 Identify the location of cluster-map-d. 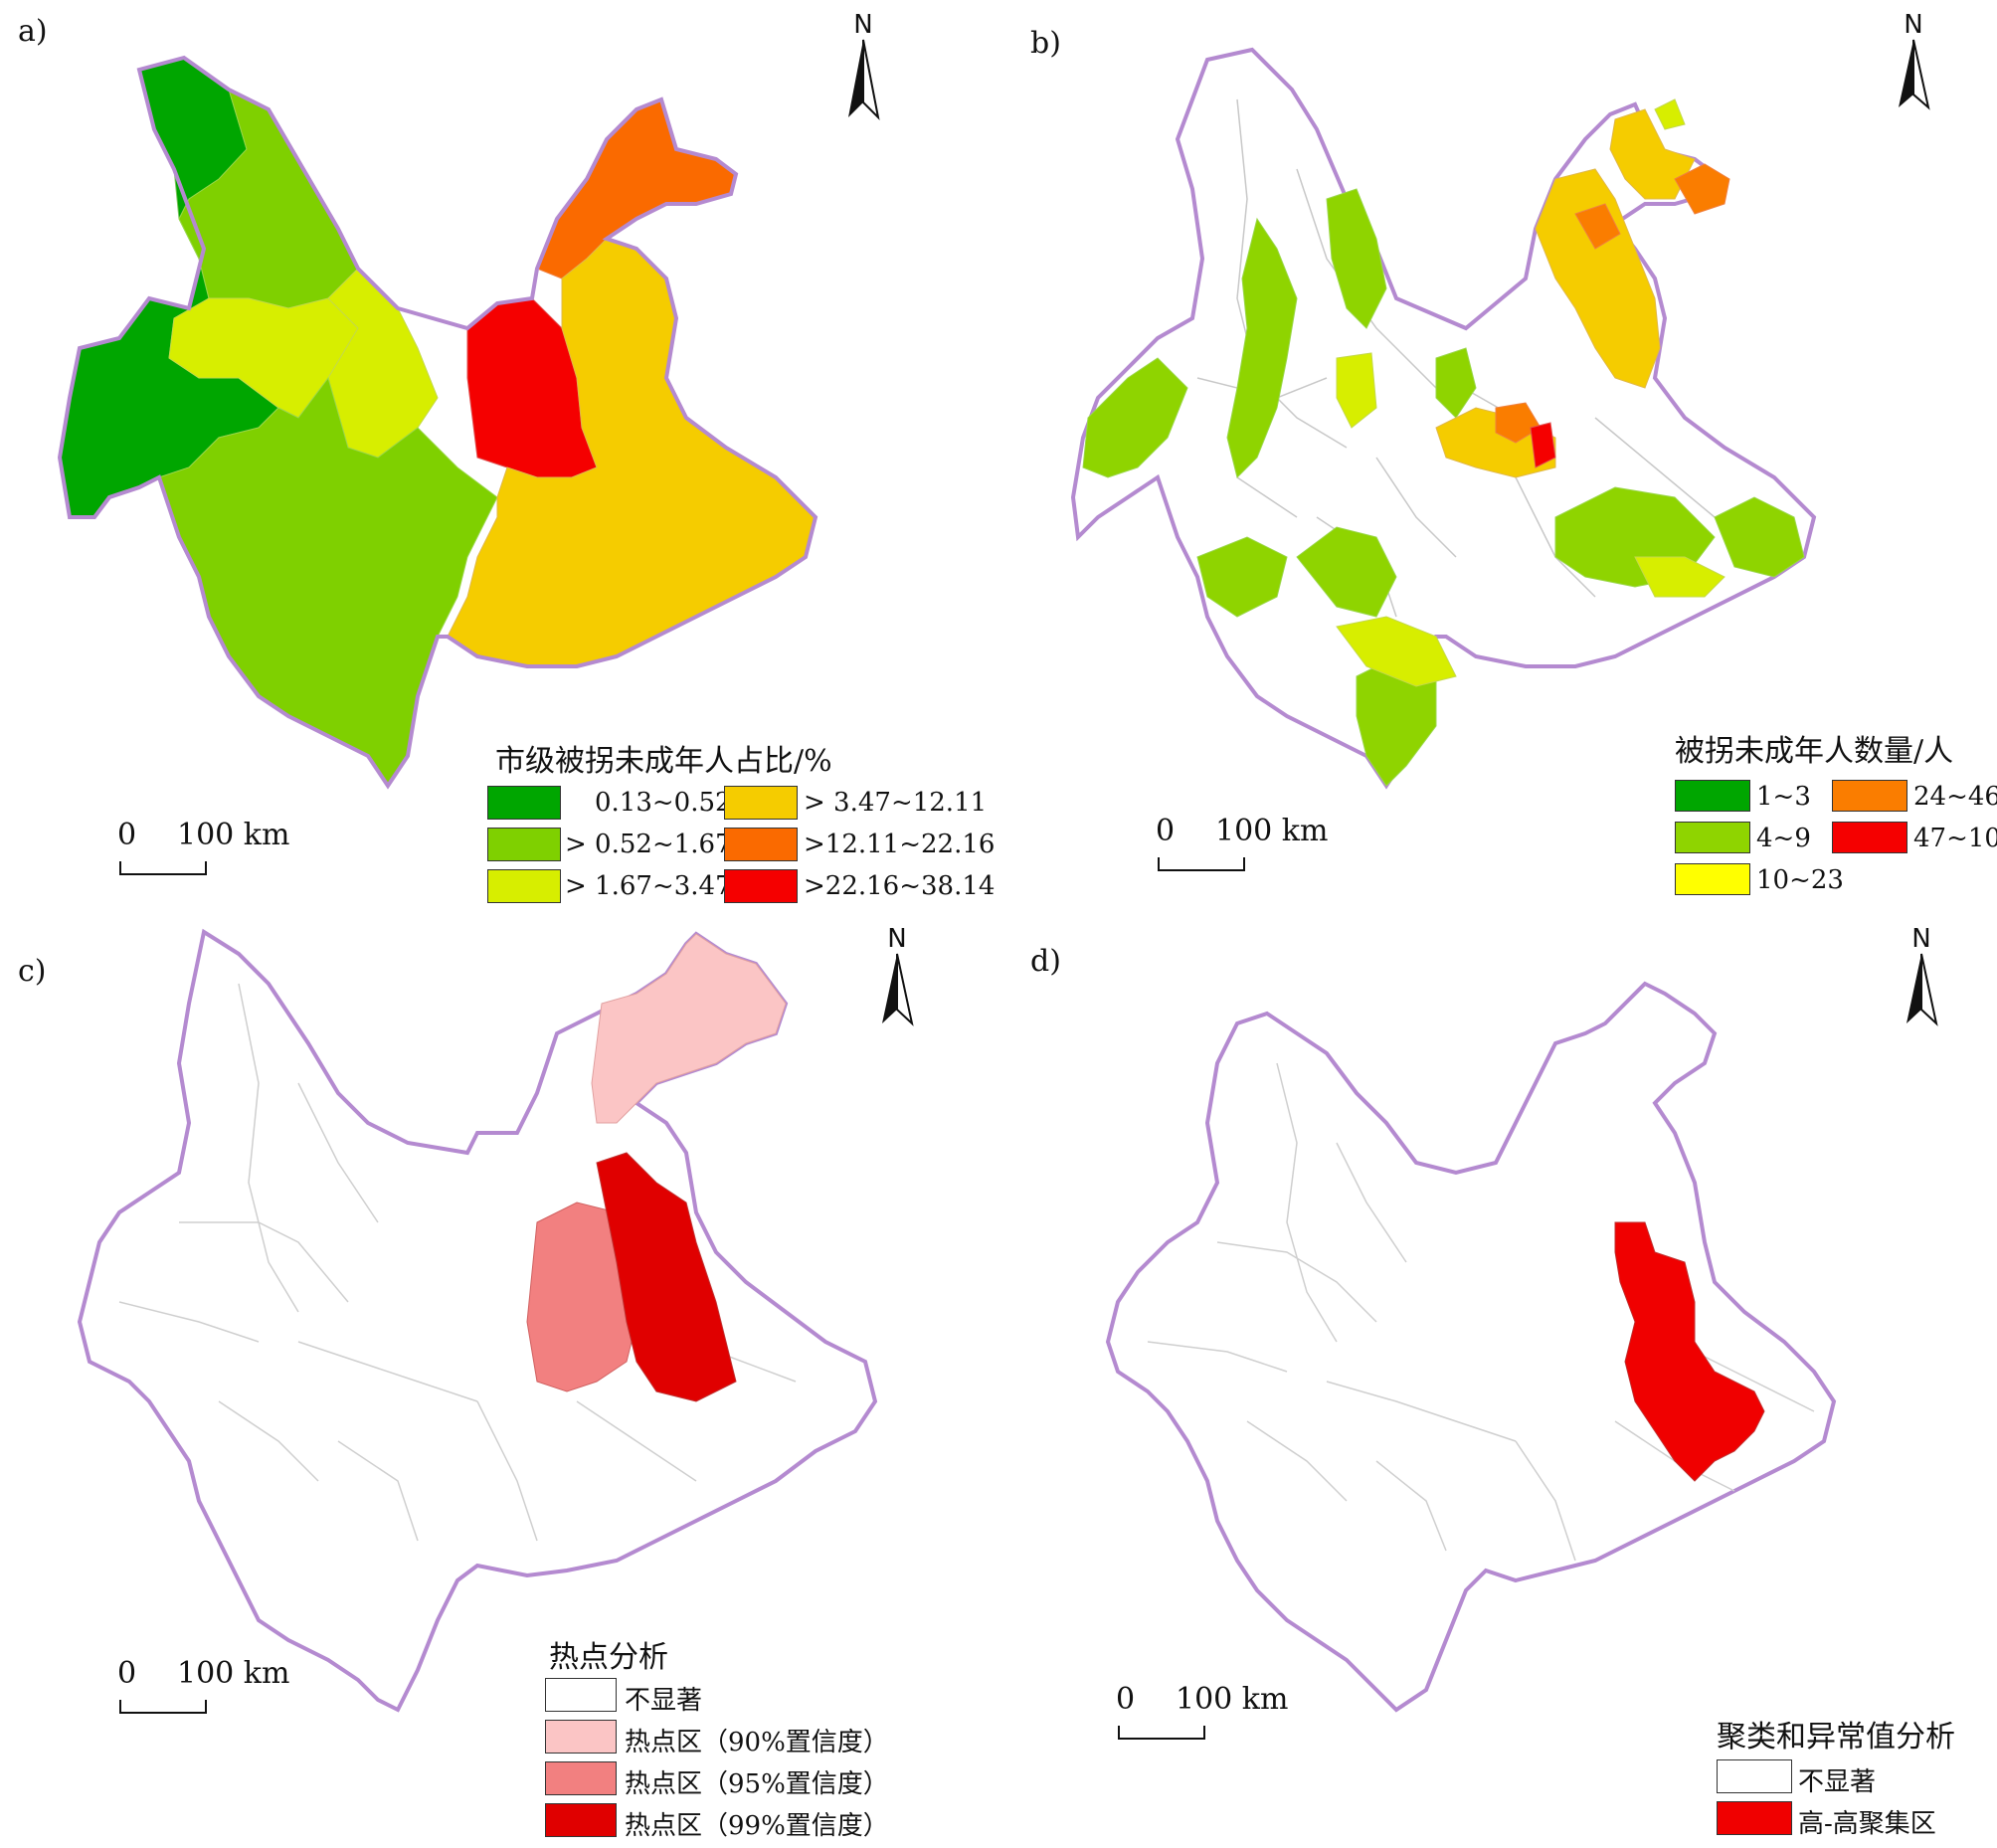
(1471, 1347).